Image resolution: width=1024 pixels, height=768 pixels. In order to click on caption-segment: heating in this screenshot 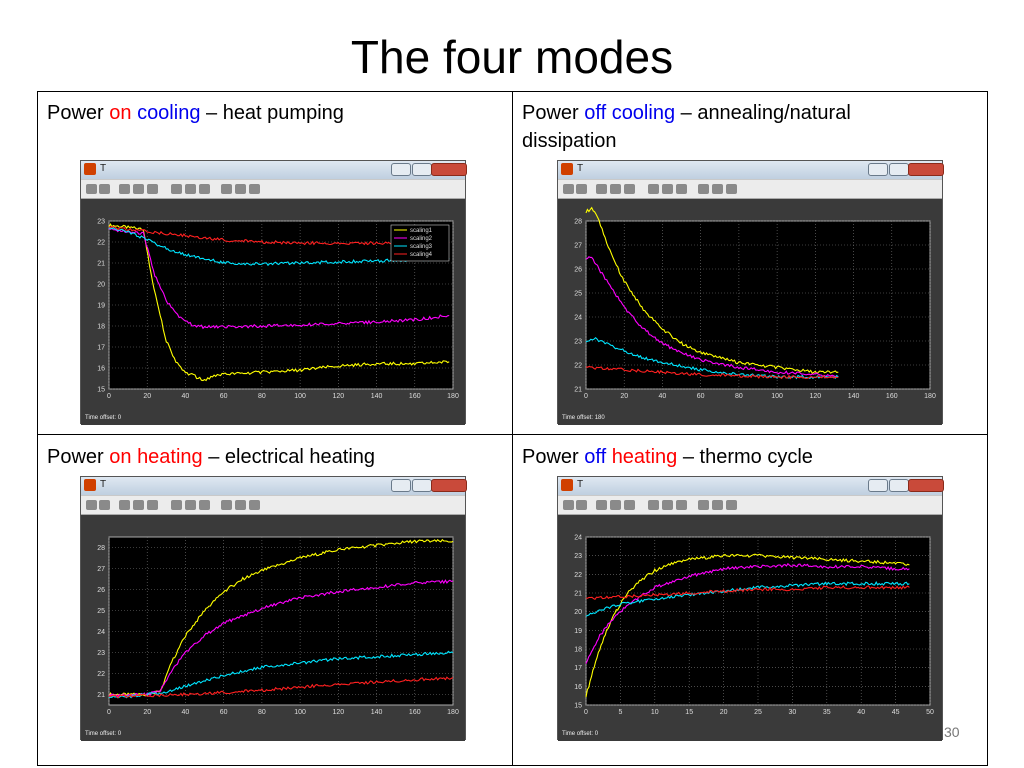, I will do `click(644, 457)`.